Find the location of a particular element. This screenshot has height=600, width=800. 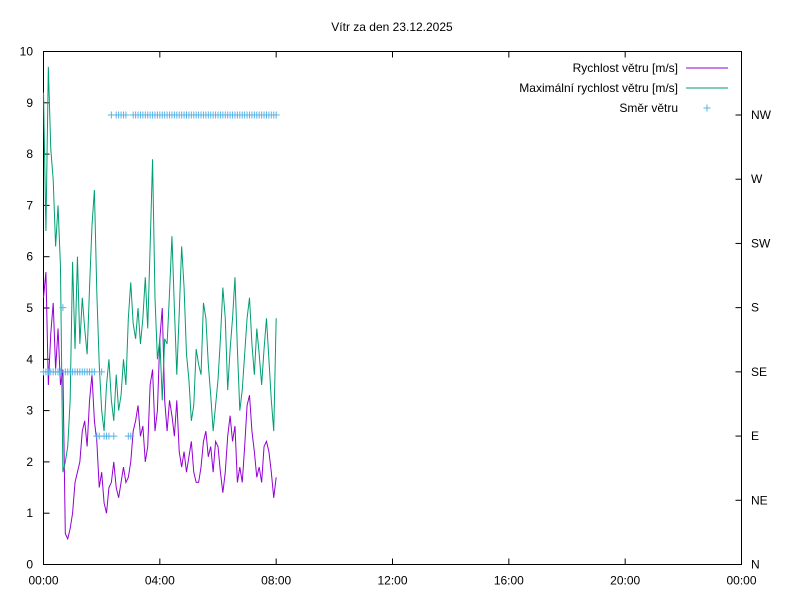

y2-tick-label: NE is located at coordinates (759, 500).